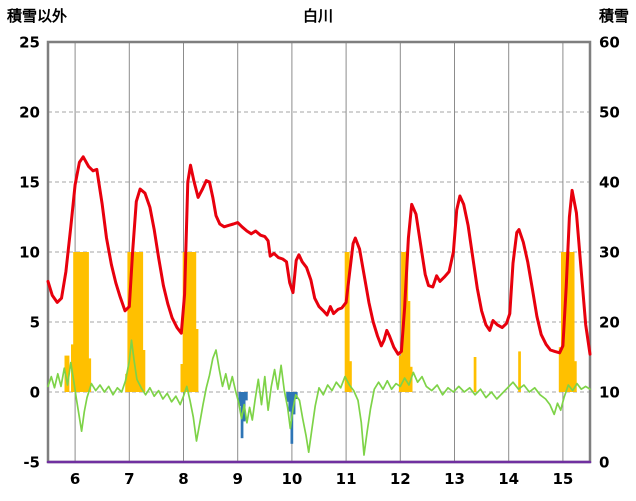 The image size is (636, 501). Describe the element at coordinates (183, 479) in the screenshot. I see `x-axis-tick-label: 8` at that location.